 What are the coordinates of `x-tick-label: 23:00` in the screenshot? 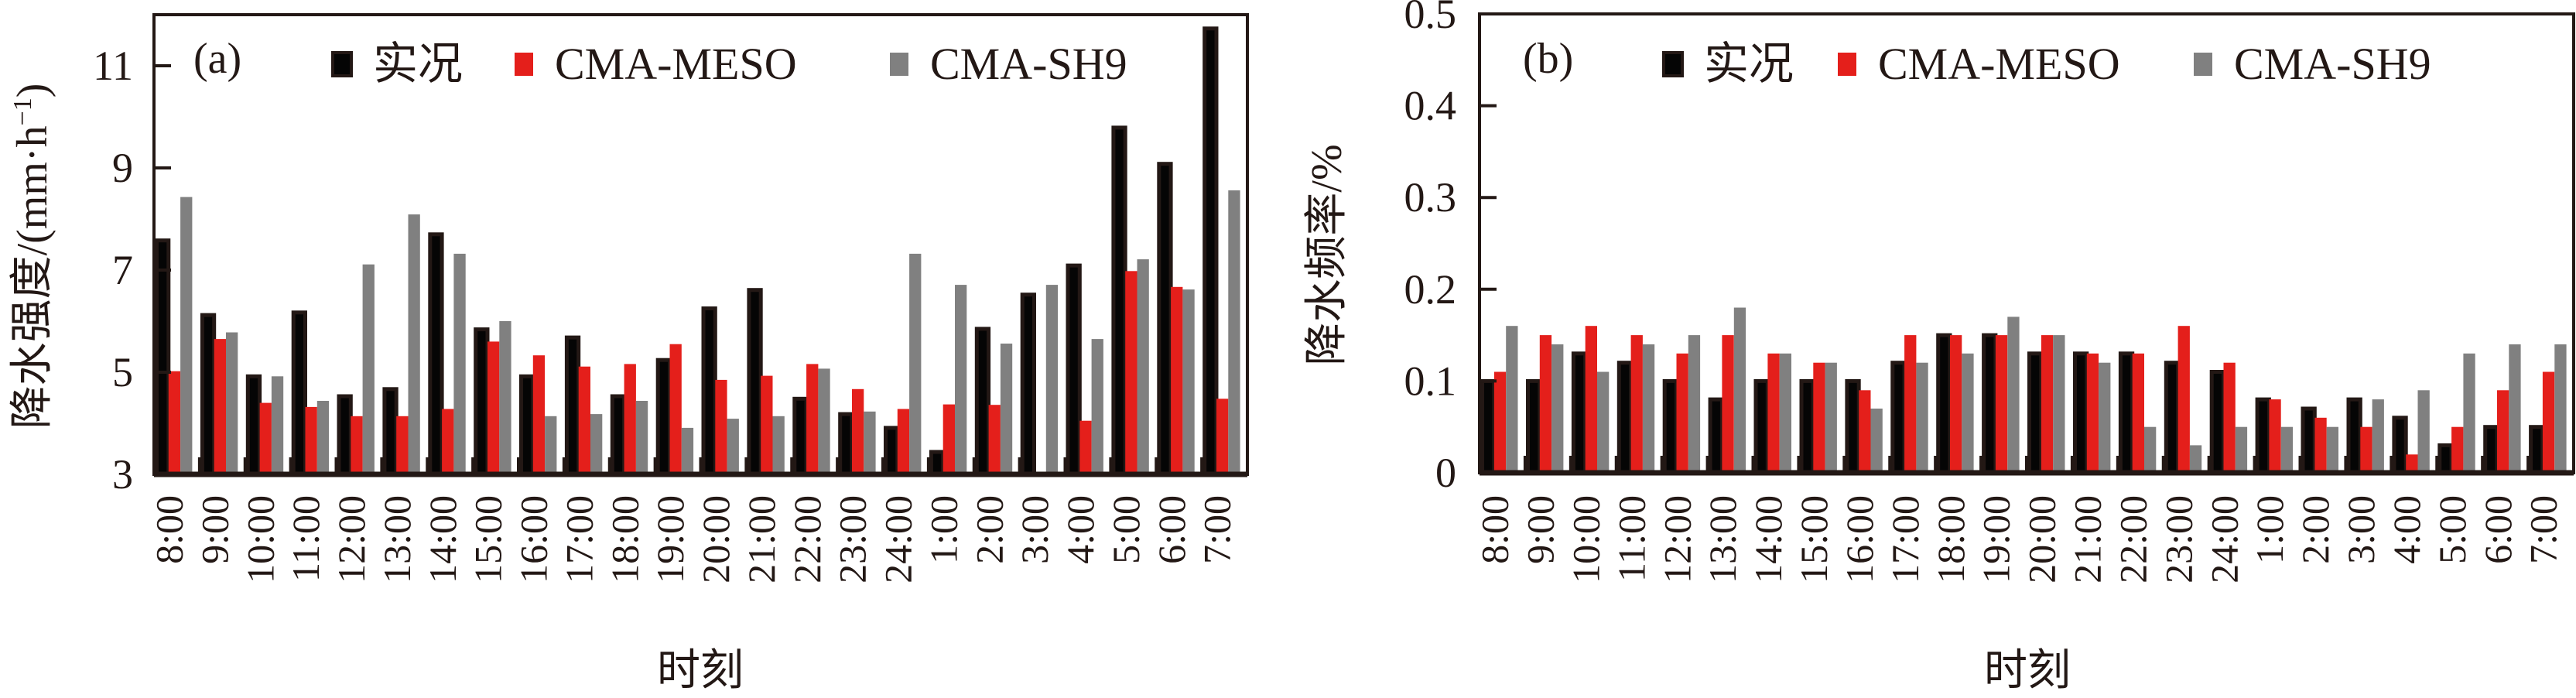 It's located at (2179, 539).